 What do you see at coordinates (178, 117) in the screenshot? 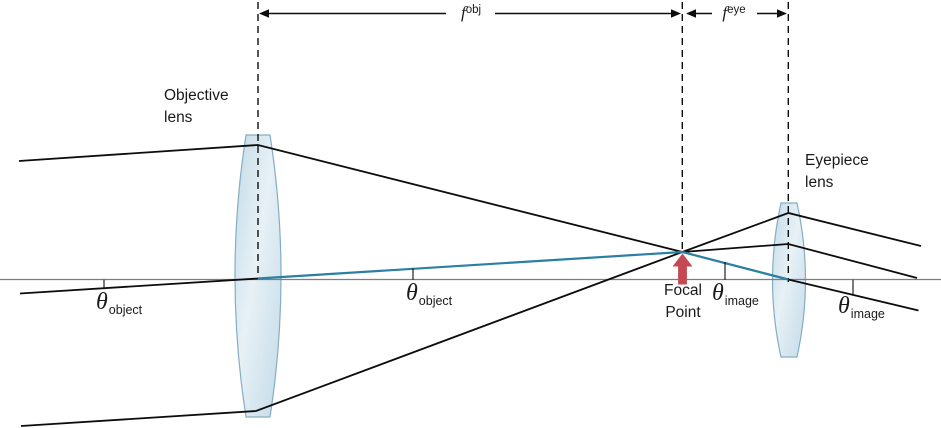
I see `objective-lens-label-line2: lens` at bounding box center [178, 117].